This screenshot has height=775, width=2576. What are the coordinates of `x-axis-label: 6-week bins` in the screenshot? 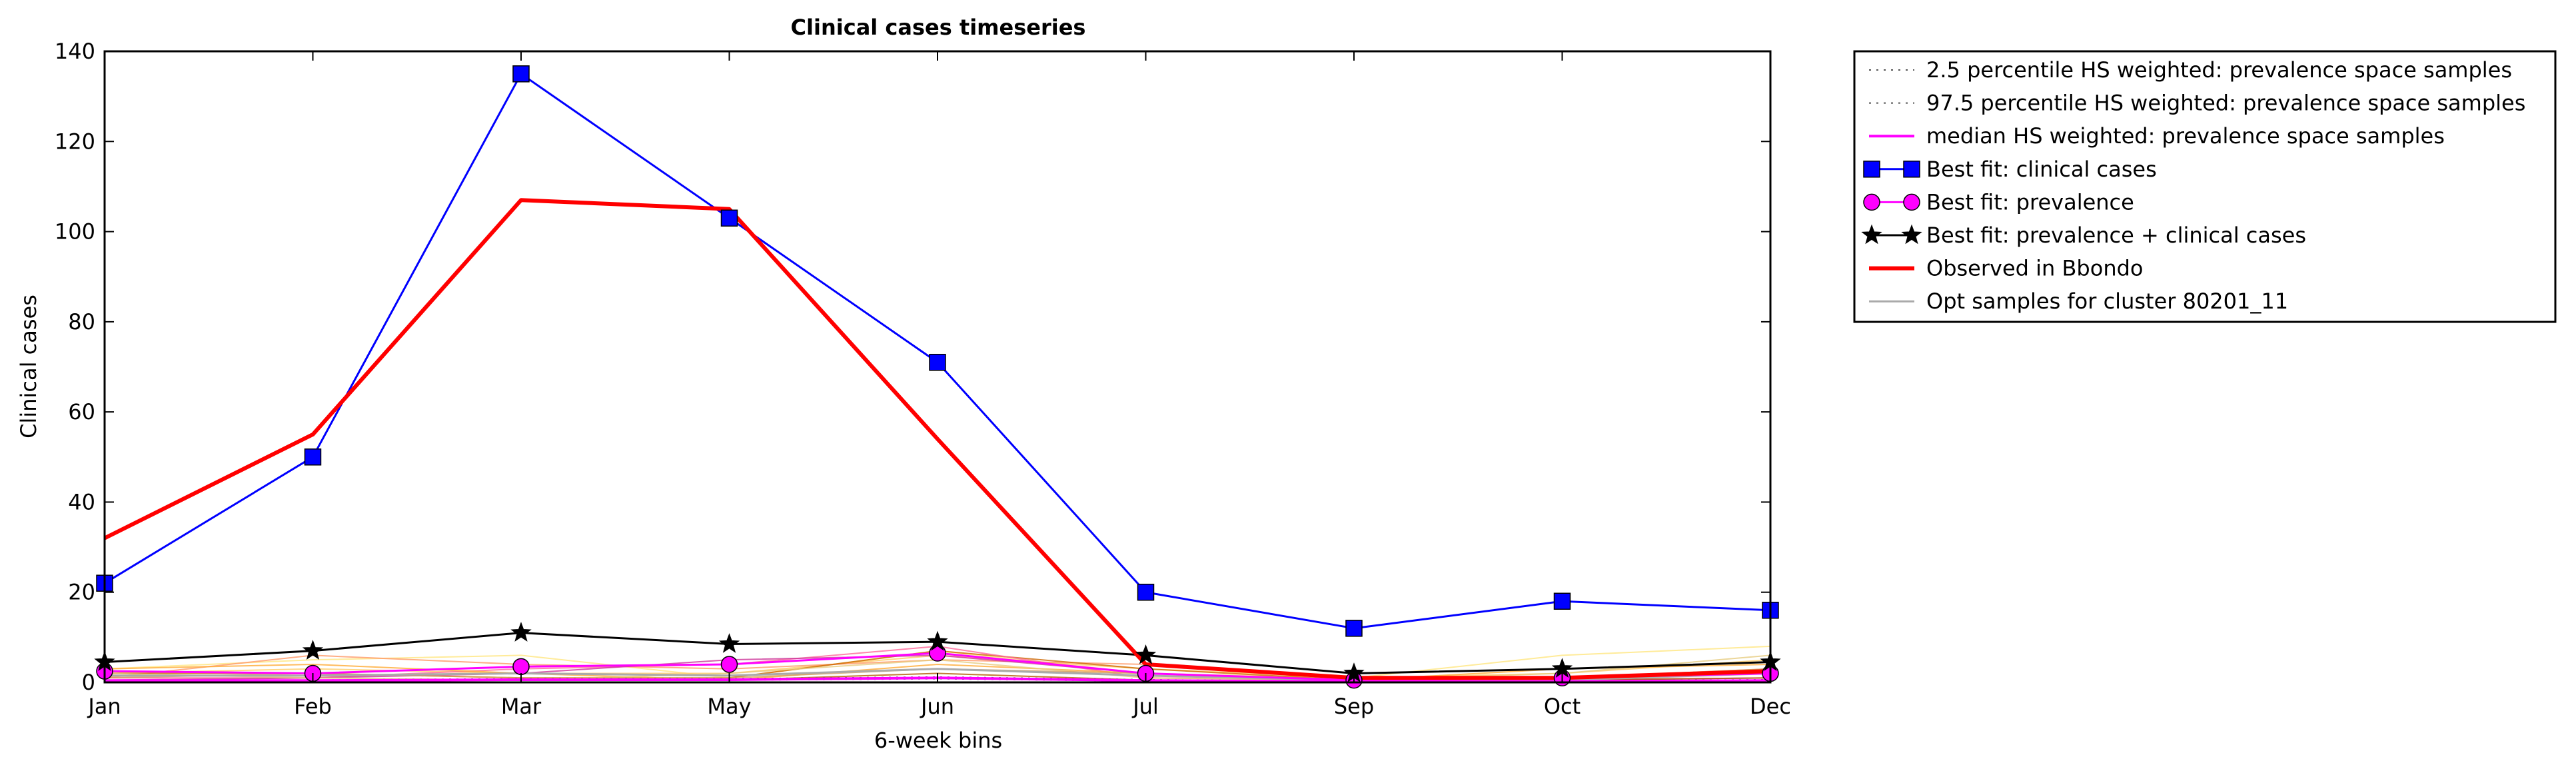 It's located at (938, 740).